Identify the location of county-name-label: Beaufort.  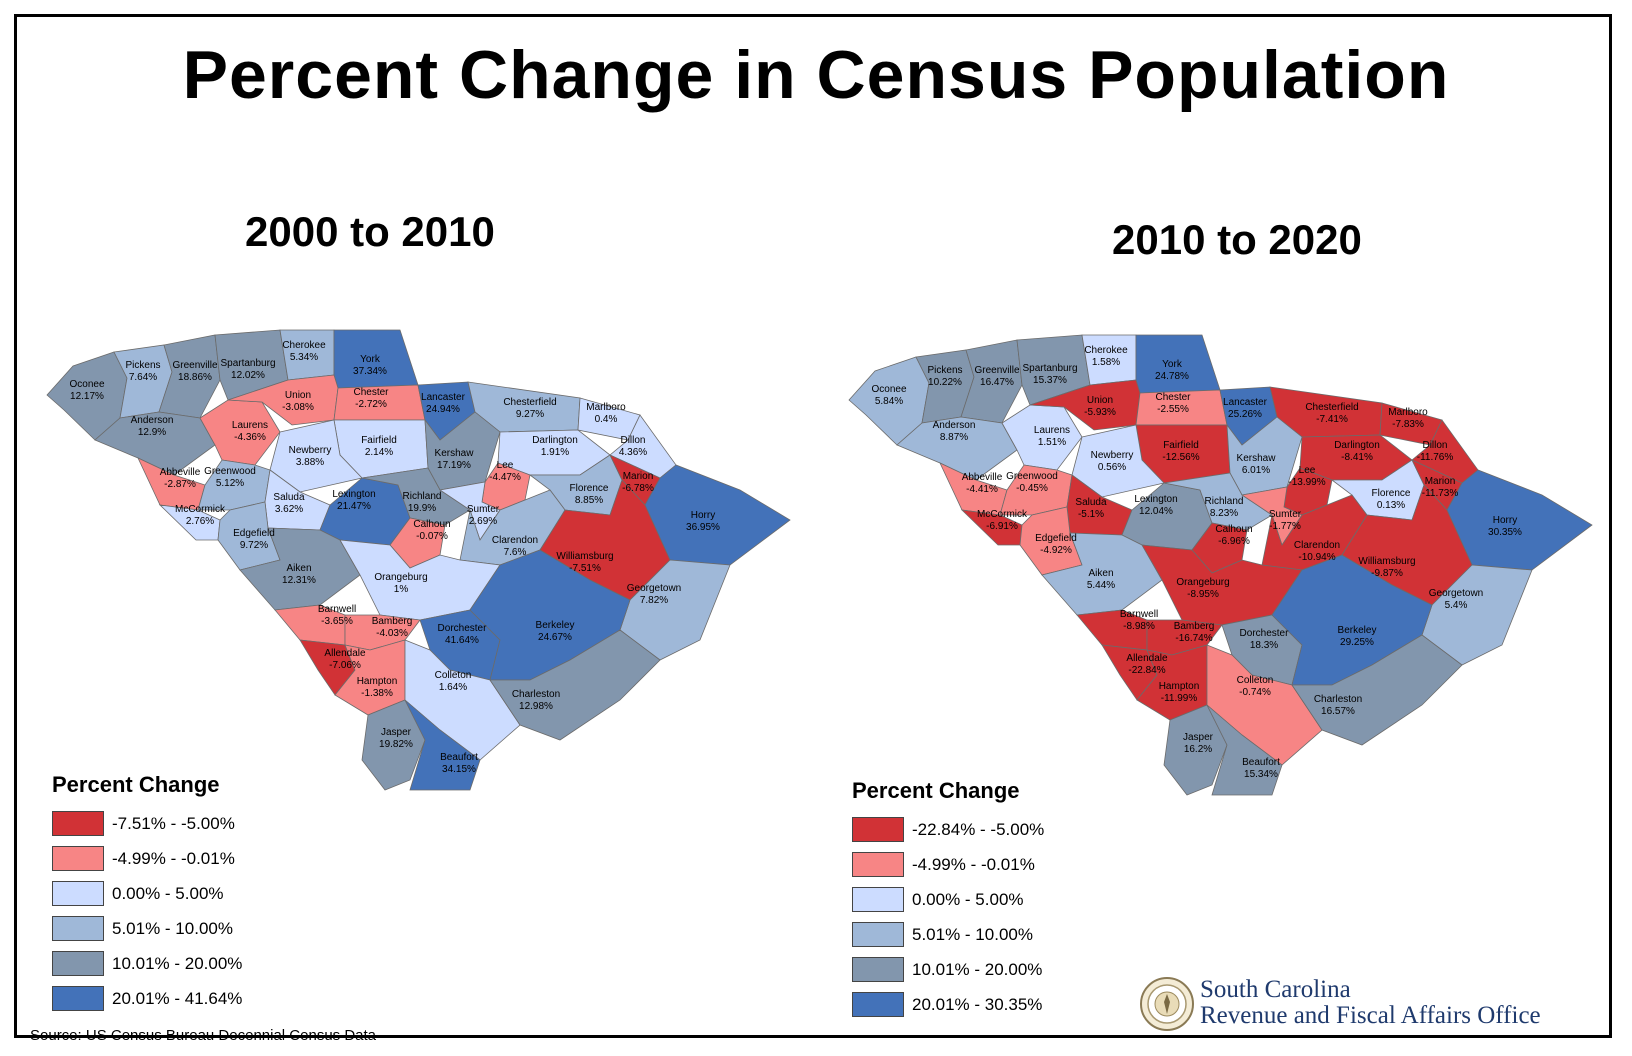
(1261, 762).